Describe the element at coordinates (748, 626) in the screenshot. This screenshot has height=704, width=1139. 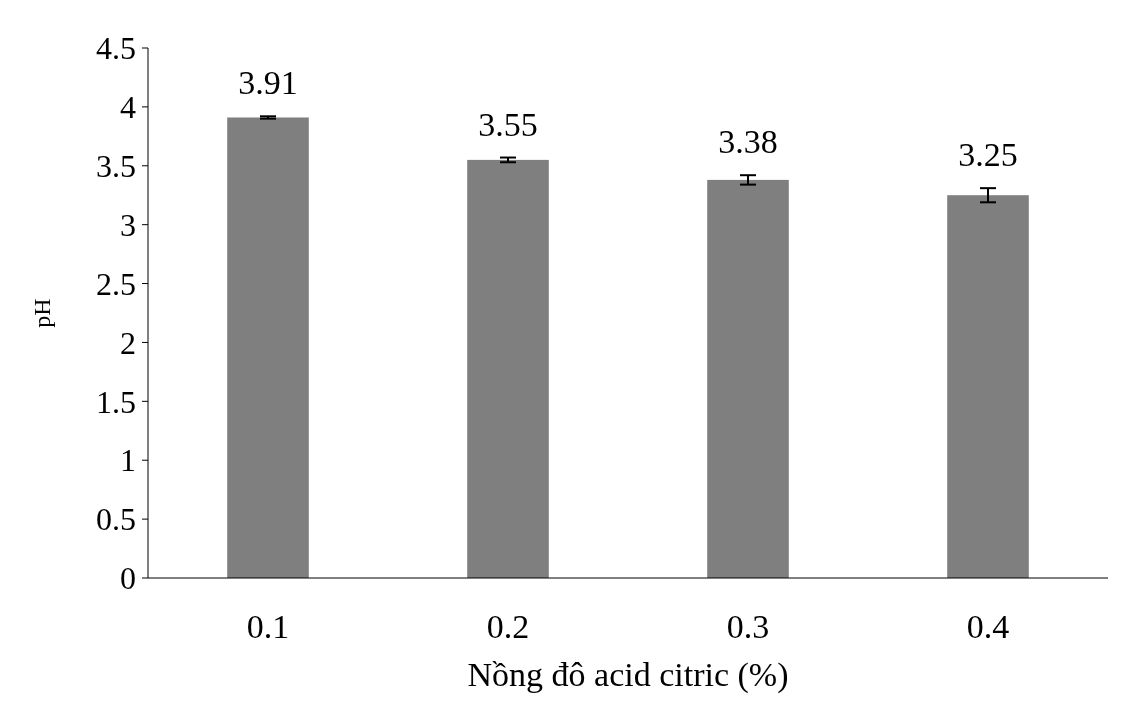
I see `x-tick-label: 0.3` at that location.